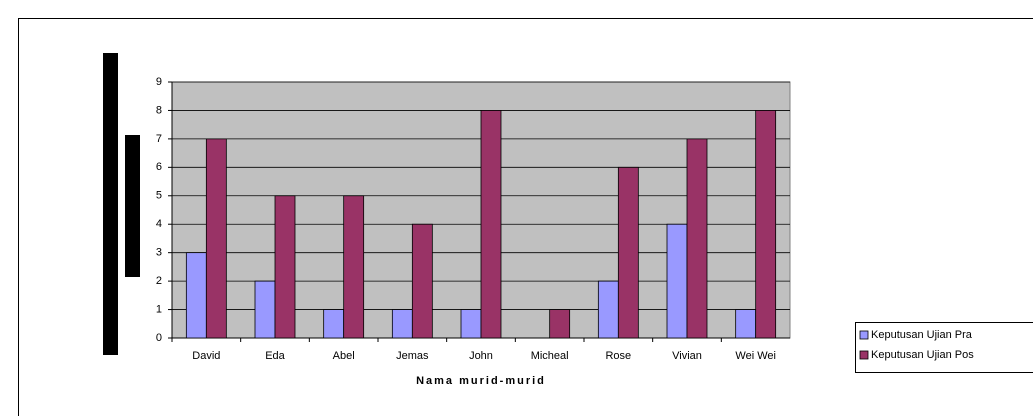 Image resolution: width=1033 pixels, height=416 pixels. I want to click on y-tick-label: 1, so click(159, 309).